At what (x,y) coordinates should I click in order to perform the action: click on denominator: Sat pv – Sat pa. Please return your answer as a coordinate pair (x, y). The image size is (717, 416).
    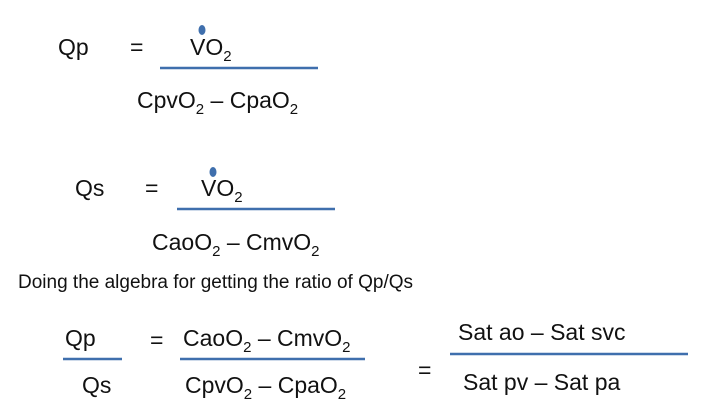
    Looking at the image, I should click on (541, 382).